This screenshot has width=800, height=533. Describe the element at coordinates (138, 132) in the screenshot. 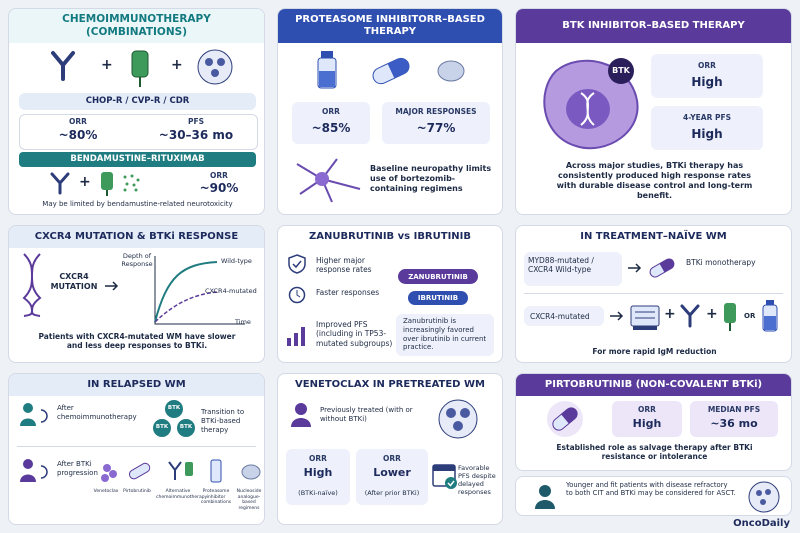

I see `stats-box` at that location.